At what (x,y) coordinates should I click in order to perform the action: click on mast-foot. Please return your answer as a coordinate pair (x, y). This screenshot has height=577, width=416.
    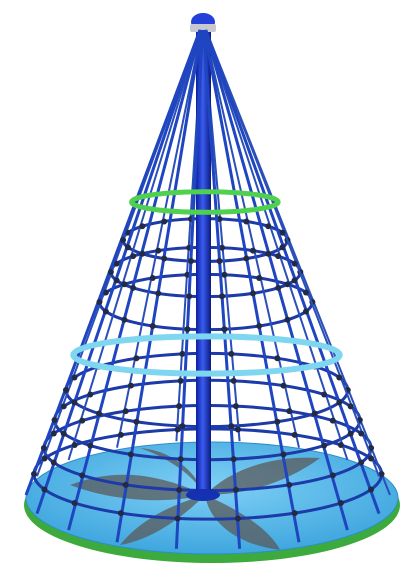
    Looking at the image, I should click on (203, 495).